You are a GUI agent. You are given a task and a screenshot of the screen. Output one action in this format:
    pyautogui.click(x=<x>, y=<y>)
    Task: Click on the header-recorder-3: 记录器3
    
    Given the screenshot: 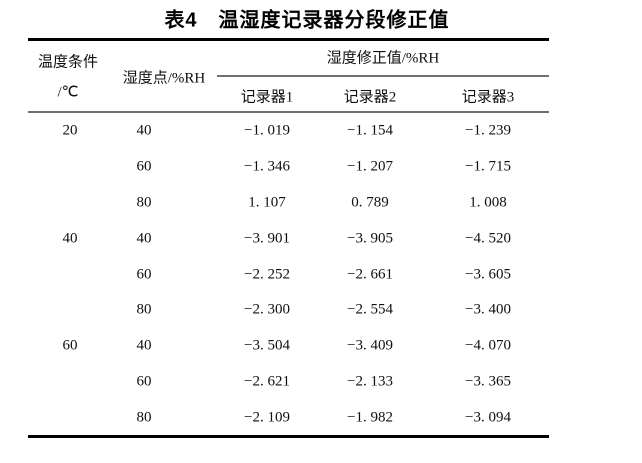 What is the action you would take?
    pyautogui.click(x=488, y=97)
    